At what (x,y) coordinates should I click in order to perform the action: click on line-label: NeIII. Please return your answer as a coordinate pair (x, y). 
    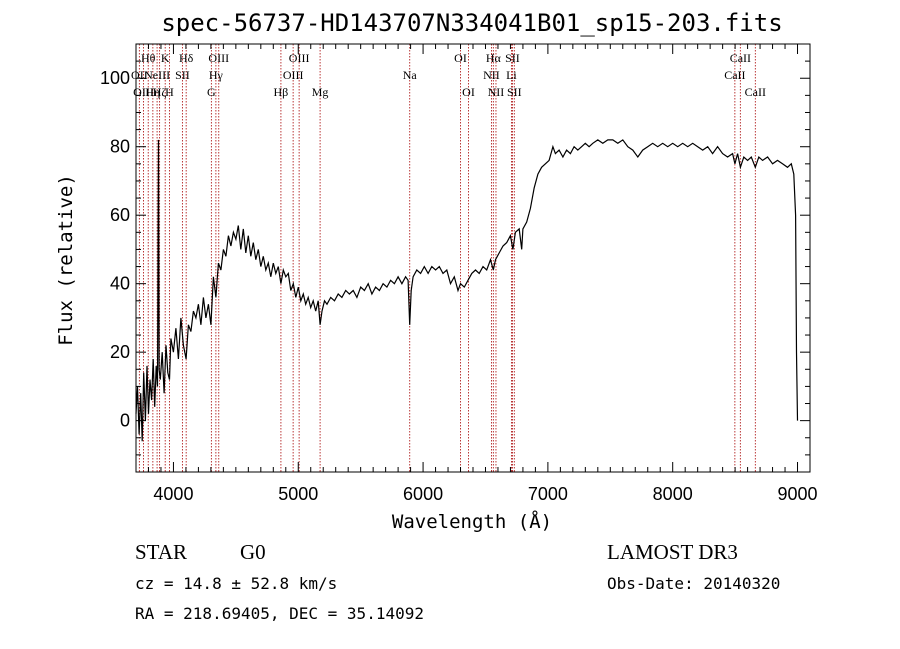
    Looking at the image, I should click on (157, 75).